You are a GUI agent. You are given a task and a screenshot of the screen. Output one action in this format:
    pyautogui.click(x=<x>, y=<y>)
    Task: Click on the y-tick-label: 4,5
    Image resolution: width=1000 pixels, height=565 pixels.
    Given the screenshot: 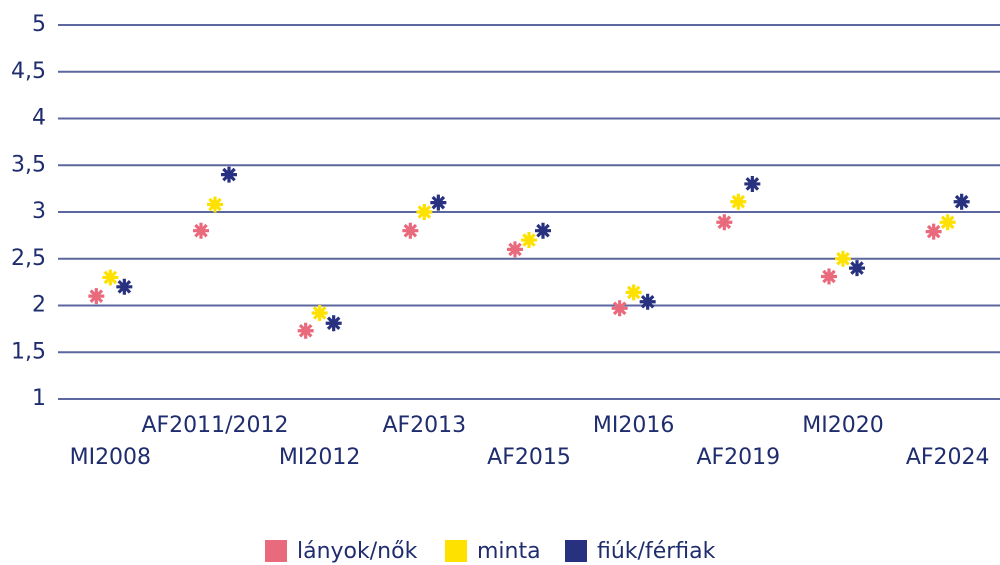 What is the action you would take?
    pyautogui.click(x=28, y=71)
    